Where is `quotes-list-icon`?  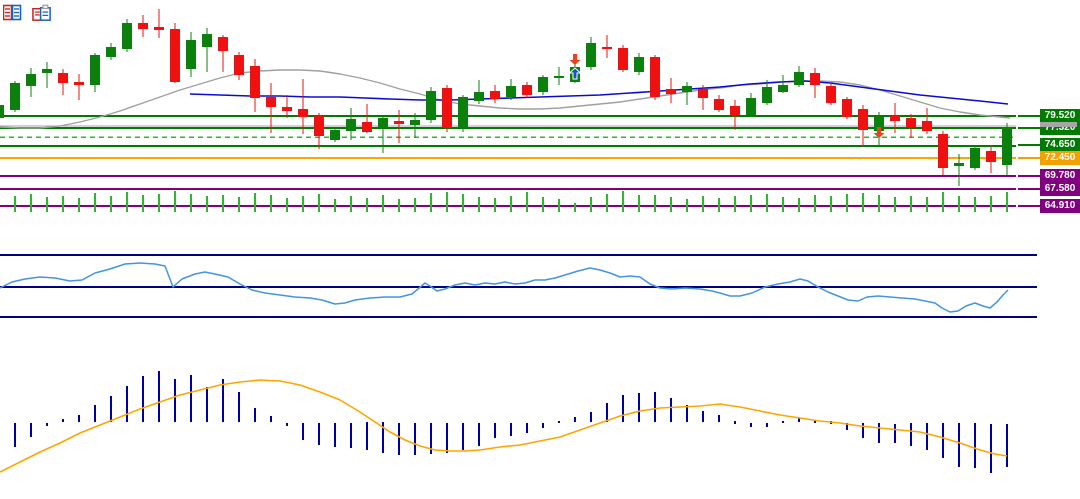 quotes-list-icon is located at coordinates (11, 12).